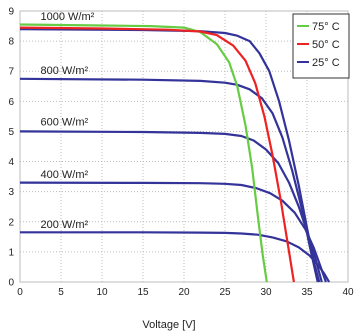 This screenshot has width=355, height=335. Describe the element at coordinates (11, 72) in the screenshot. I see `y-tick-label: 7` at that location.